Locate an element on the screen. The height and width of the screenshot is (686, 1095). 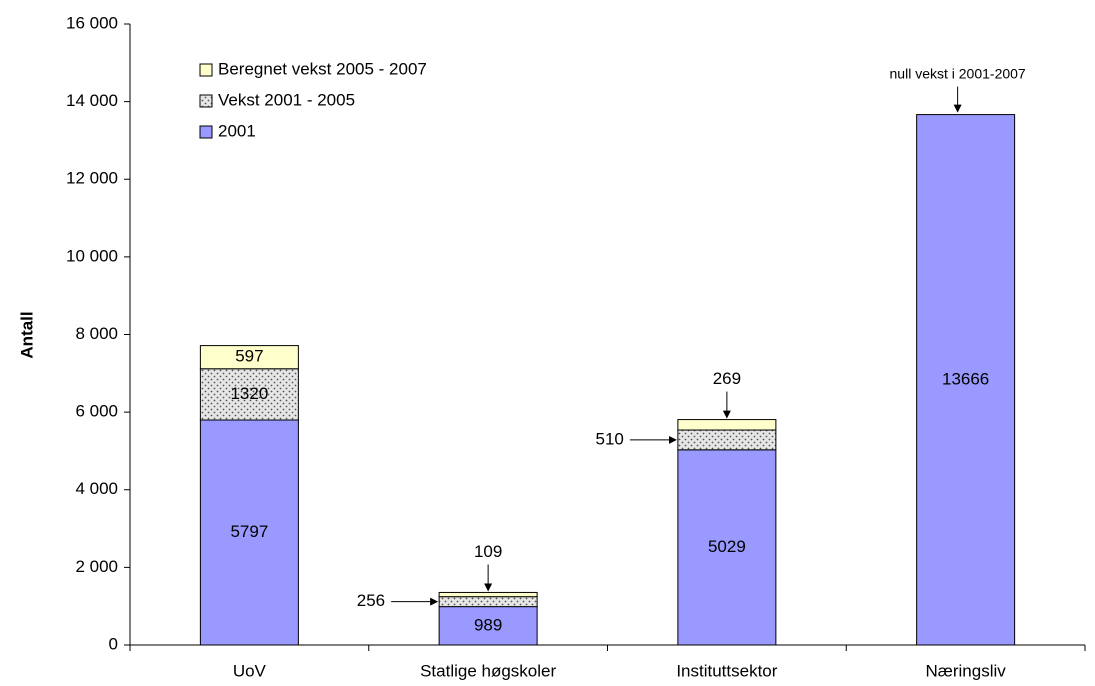
data-label: 269 is located at coordinates (727, 378).